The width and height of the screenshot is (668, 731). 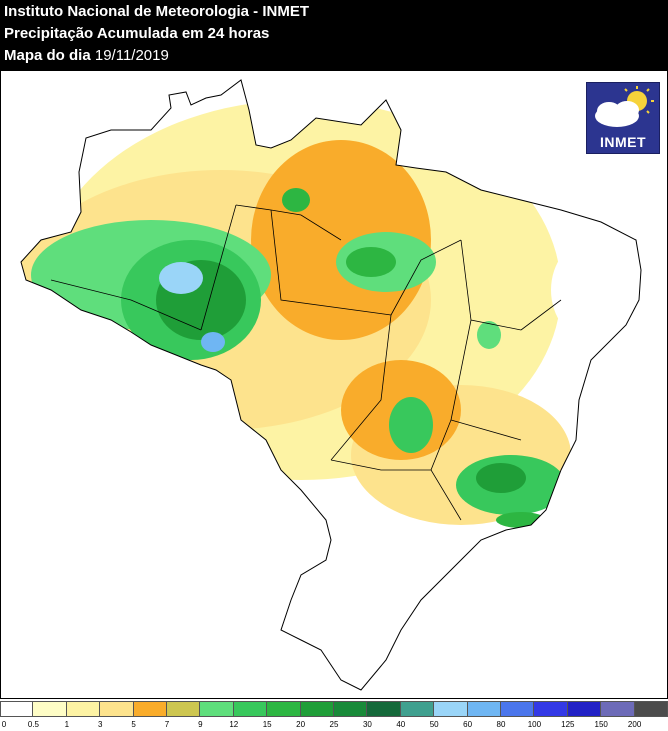 I want to click on legend-tick: 150, so click(x=601, y=724).